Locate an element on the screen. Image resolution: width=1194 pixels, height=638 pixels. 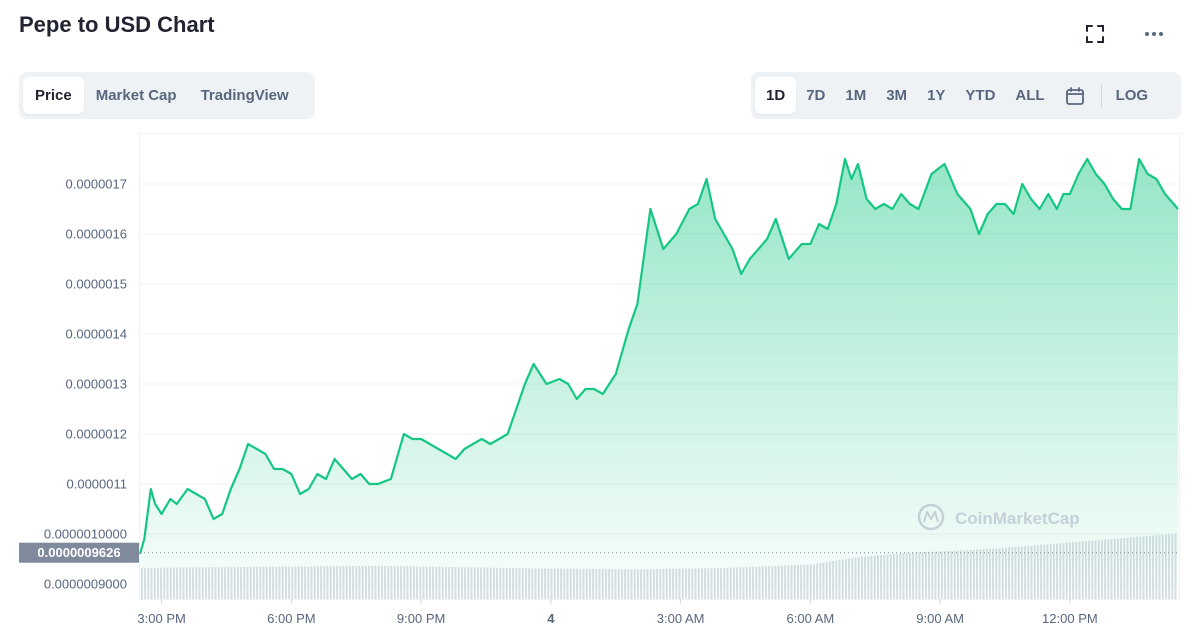
more-glyph is located at coordinates (1154, 34).